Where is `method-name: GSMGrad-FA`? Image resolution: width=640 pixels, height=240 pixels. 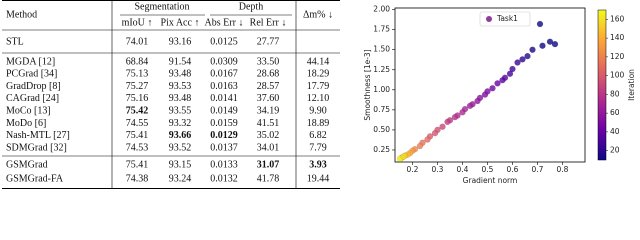
method-name: GSMGrad-FA is located at coordinates (35, 178).